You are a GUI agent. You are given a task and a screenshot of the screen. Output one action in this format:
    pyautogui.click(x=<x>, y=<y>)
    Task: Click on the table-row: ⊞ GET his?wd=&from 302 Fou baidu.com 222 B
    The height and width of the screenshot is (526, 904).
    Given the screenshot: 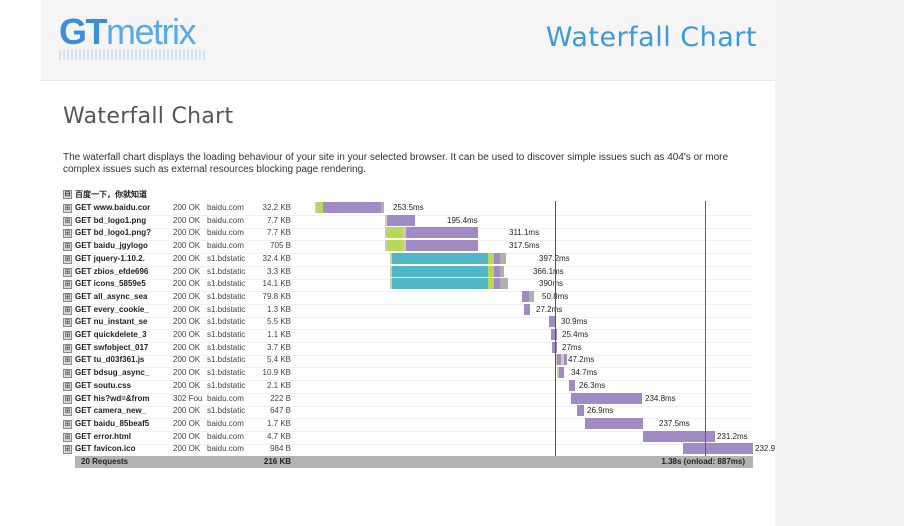 What is the action you would take?
    pyautogui.click(x=408, y=400)
    